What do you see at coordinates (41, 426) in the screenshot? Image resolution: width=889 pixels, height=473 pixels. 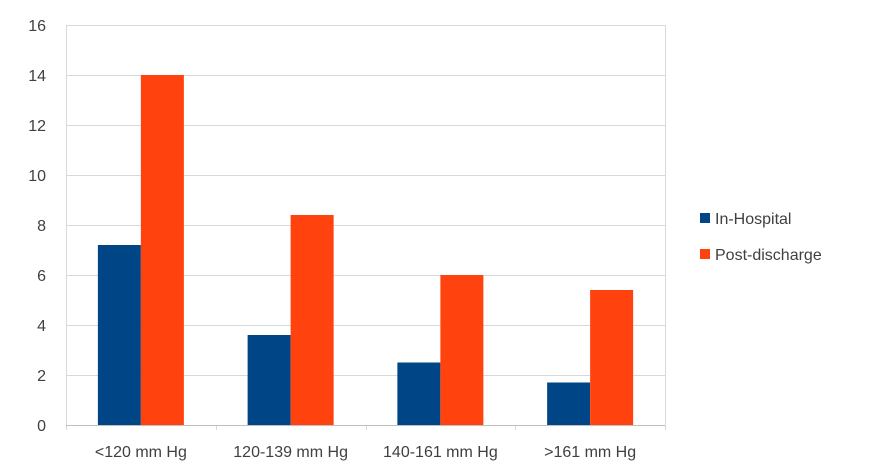 I see `y-tick-label: 0` at bounding box center [41, 426].